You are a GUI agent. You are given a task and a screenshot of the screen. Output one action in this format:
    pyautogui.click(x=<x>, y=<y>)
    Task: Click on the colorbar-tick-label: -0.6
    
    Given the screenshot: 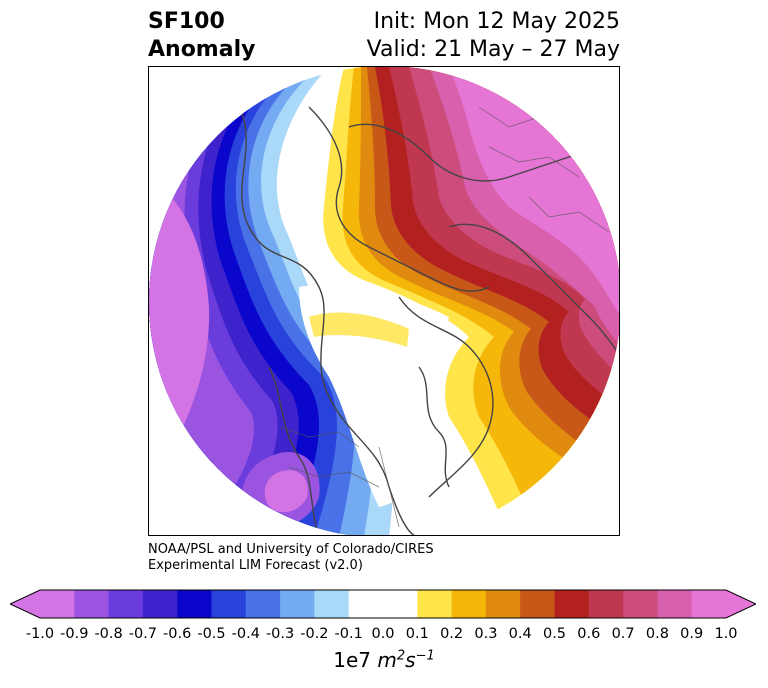 What is the action you would take?
    pyautogui.click(x=177, y=634)
    